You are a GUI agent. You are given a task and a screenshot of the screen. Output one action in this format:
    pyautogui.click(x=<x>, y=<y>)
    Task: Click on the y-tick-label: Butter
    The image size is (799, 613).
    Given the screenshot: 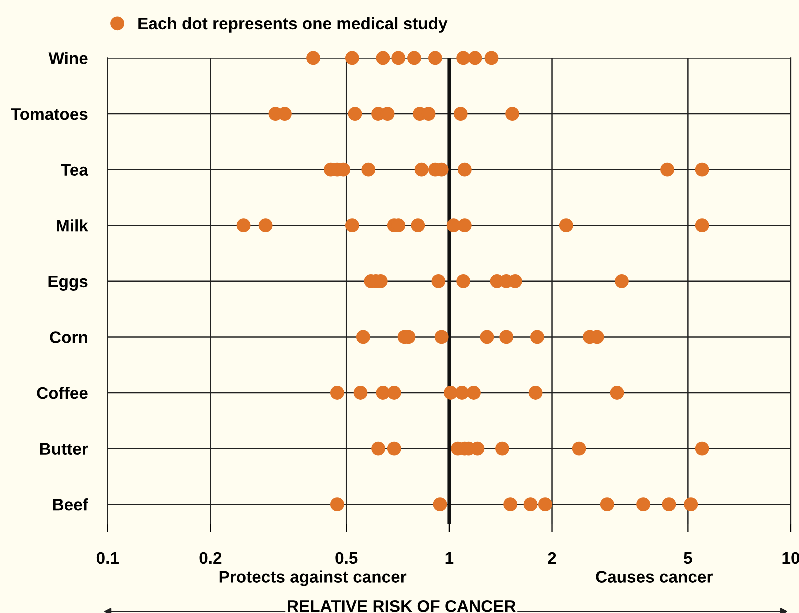 What is the action you would take?
    pyautogui.click(x=64, y=449)
    